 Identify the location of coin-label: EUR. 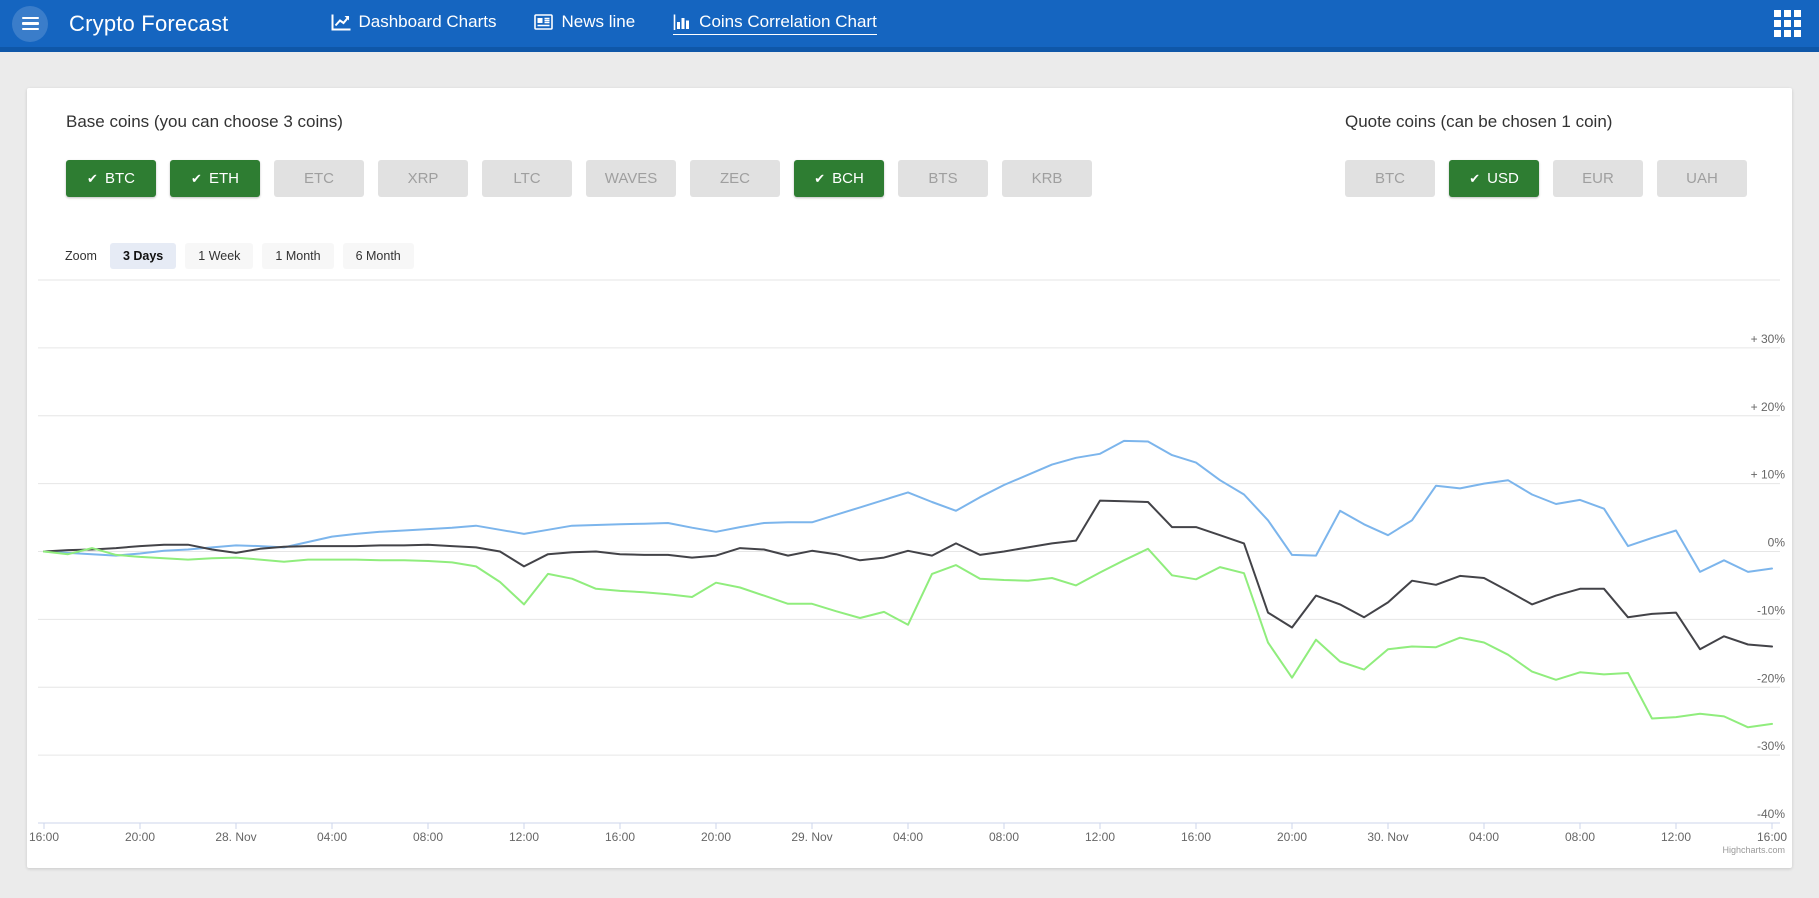
(1598, 178).